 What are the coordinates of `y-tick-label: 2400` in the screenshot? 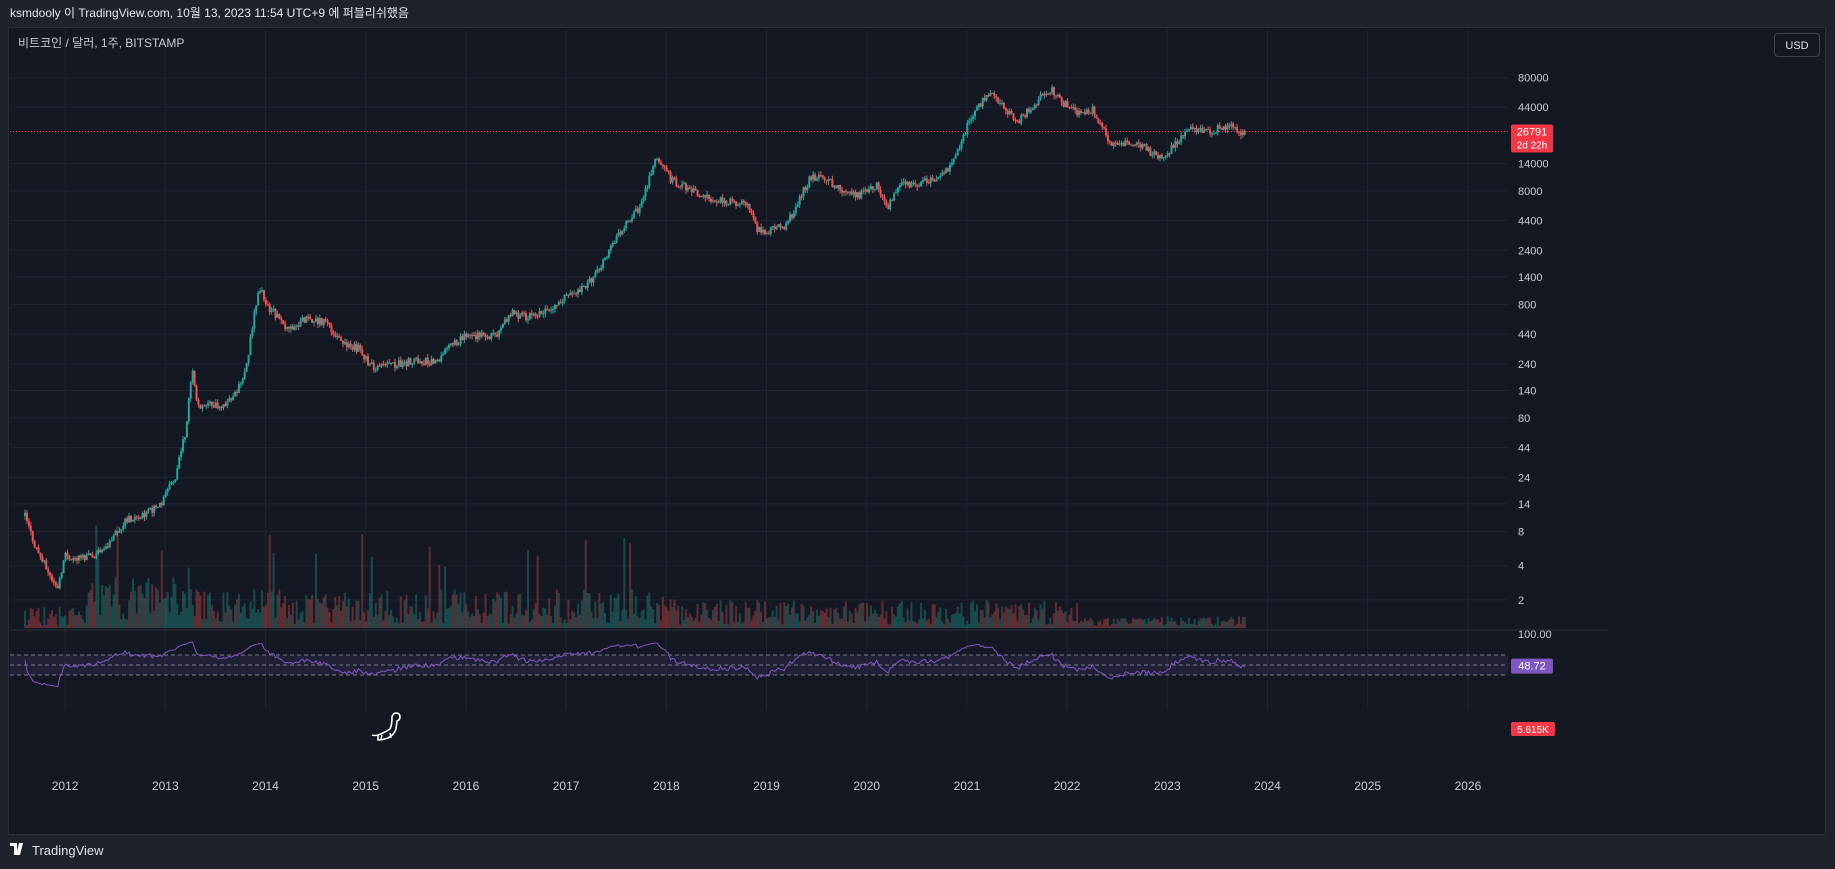 It's located at (1530, 251).